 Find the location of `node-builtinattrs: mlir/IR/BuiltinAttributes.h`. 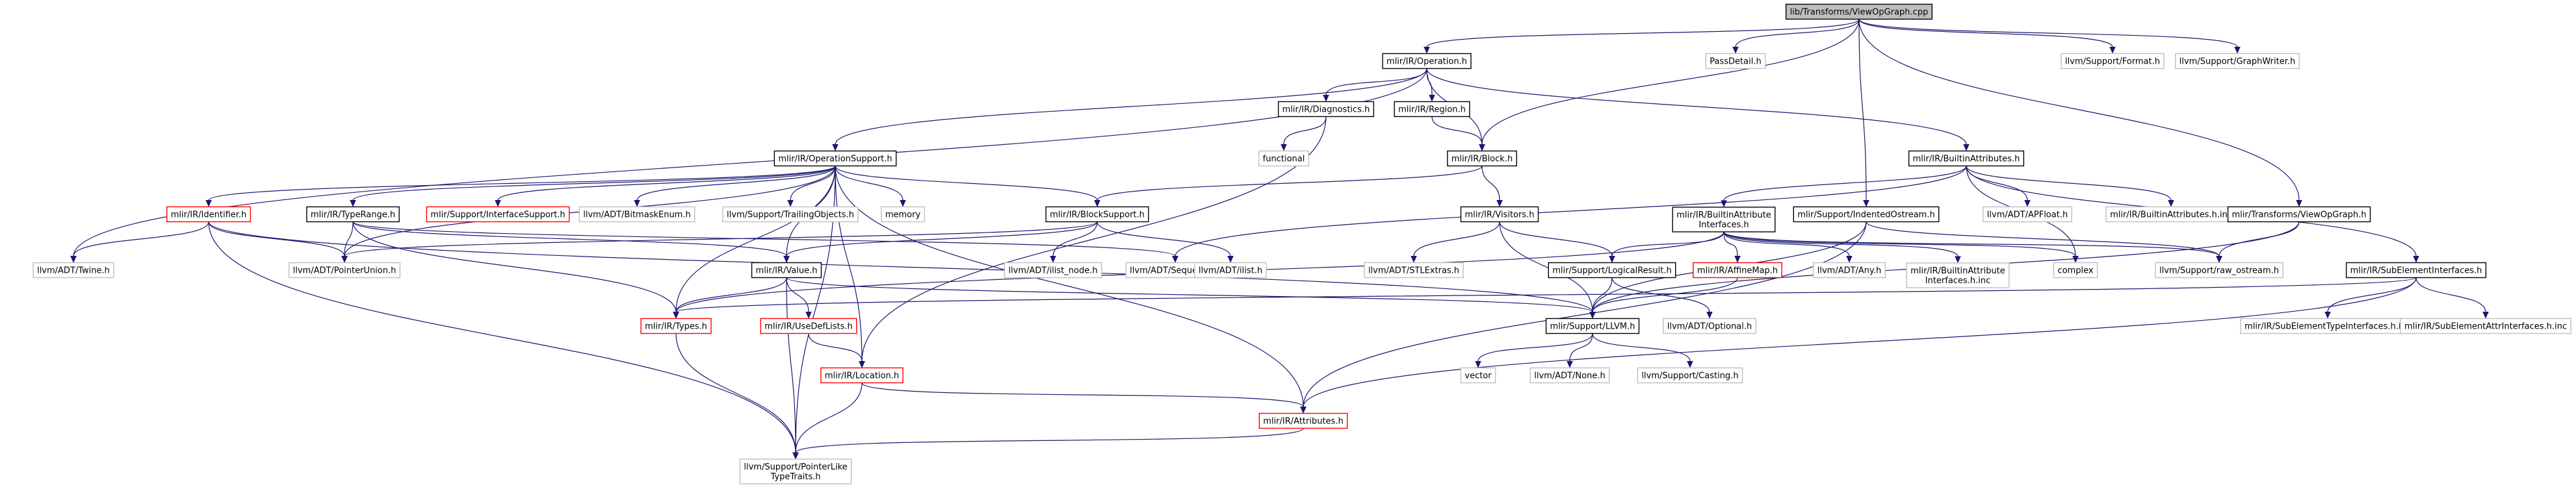

node-builtinattrs: mlir/IR/BuiltinAttributes.h is located at coordinates (1966, 158).